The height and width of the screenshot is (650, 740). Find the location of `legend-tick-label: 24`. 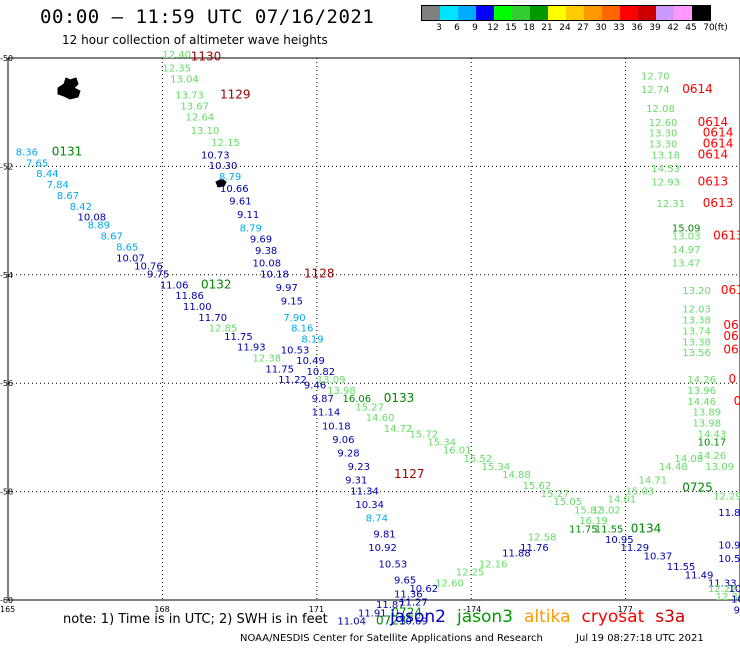

legend-tick-label: 24 is located at coordinates (565, 28).